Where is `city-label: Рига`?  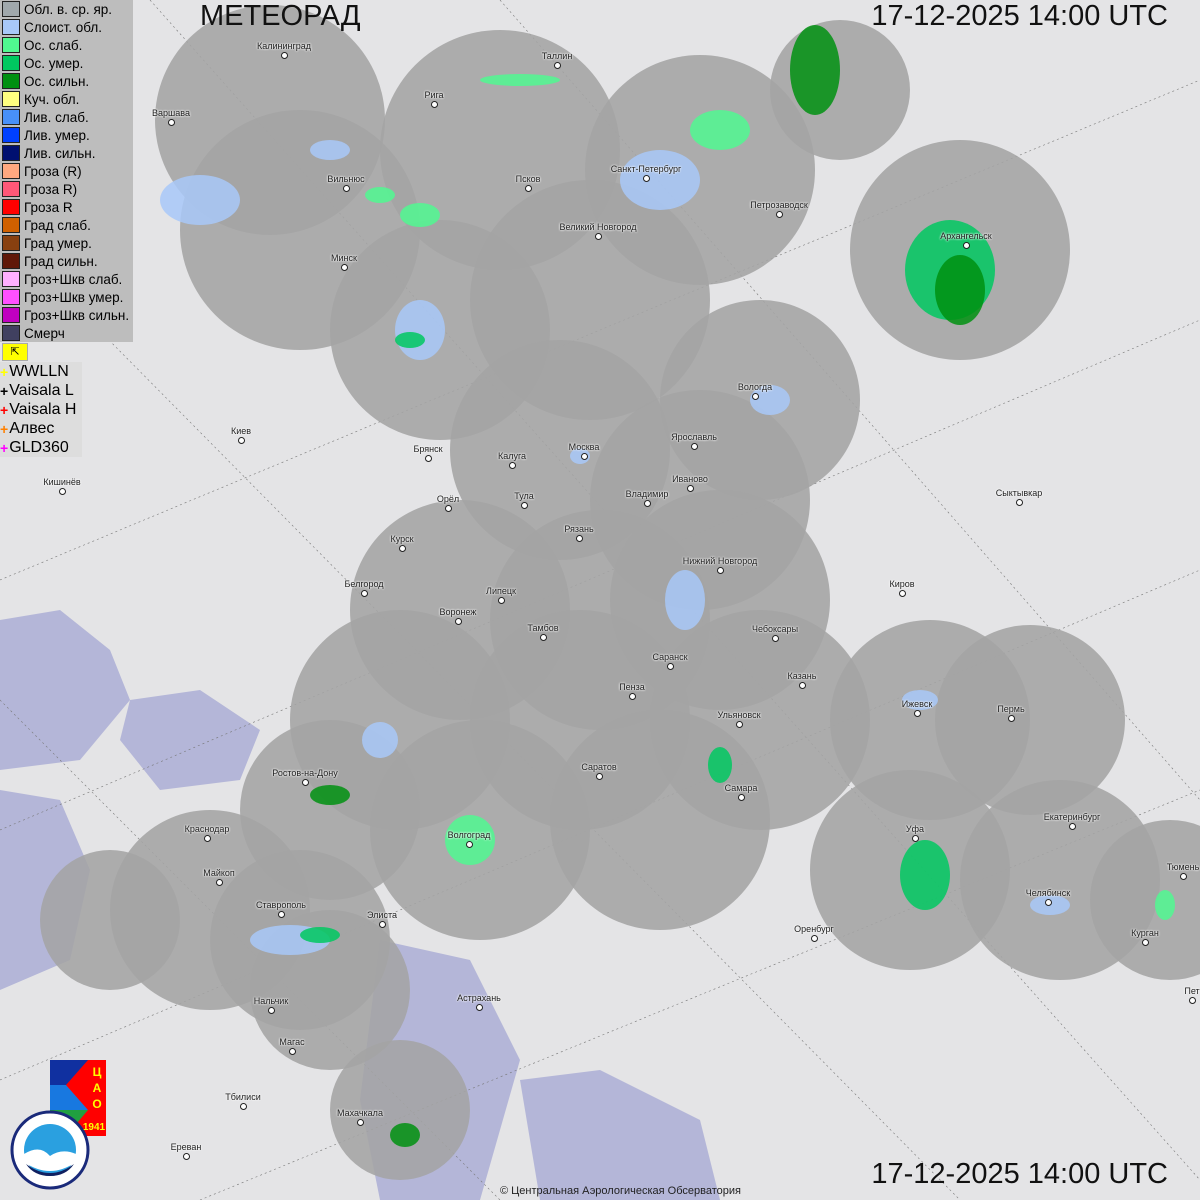 city-label: Рига is located at coordinates (434, 95).